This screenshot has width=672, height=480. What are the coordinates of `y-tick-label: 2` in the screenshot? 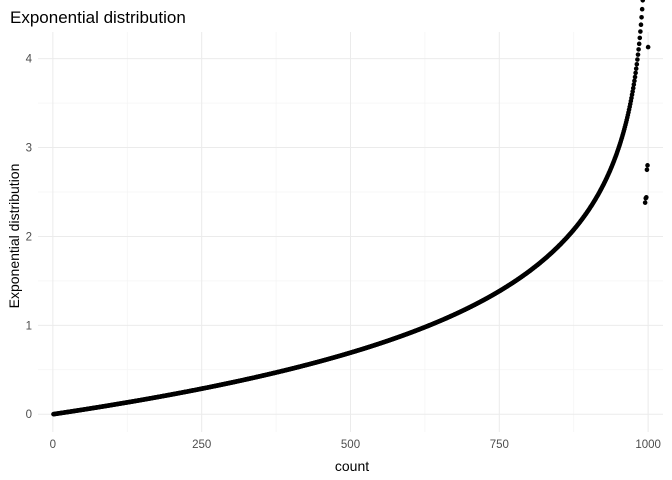 It's located at (29, 237).